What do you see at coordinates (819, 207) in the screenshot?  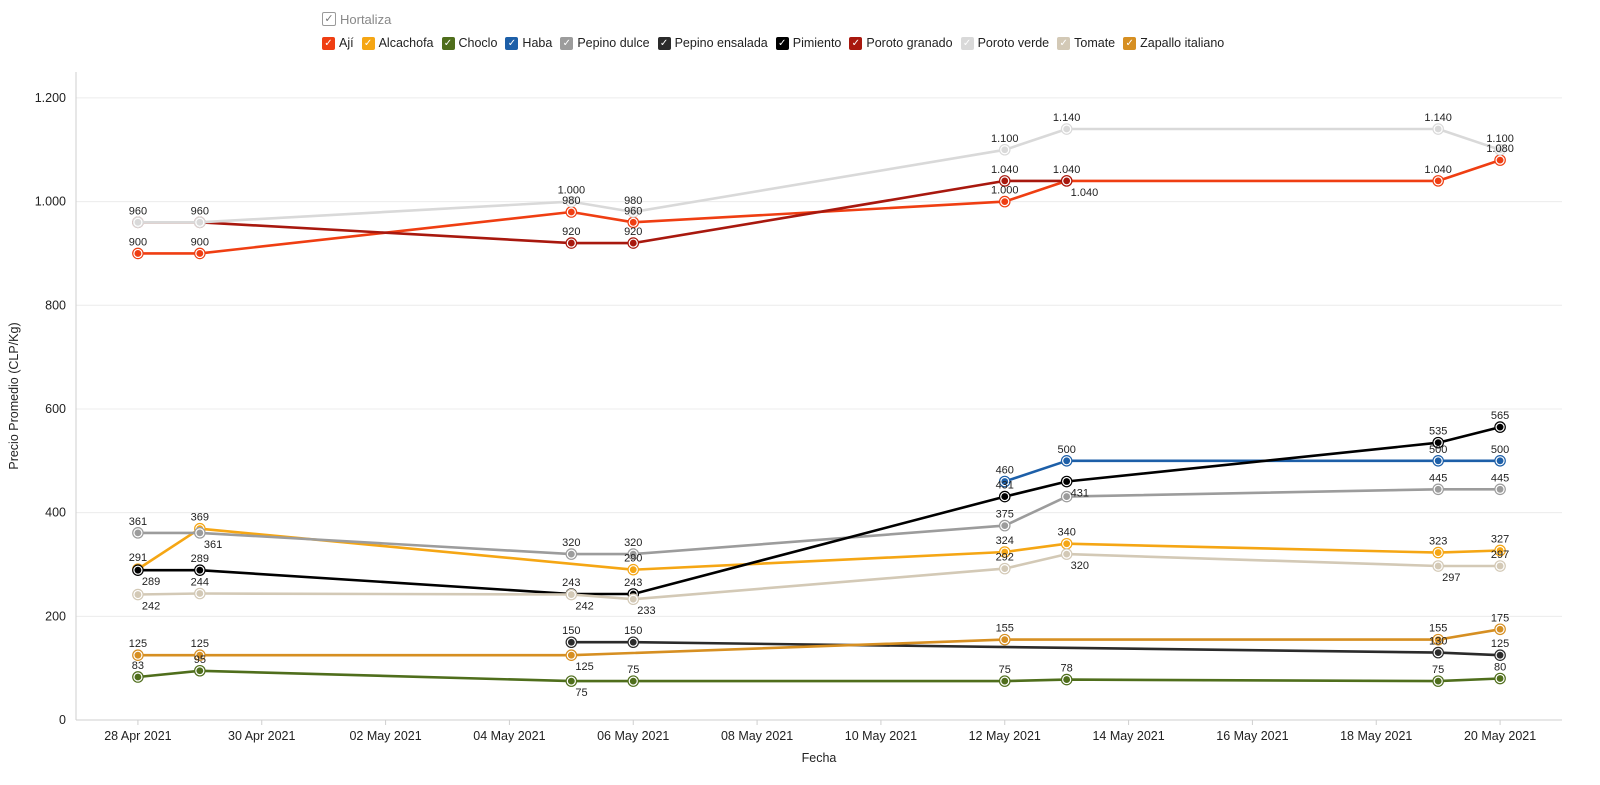 I see `series-aji` at bounding box center [819, 207].